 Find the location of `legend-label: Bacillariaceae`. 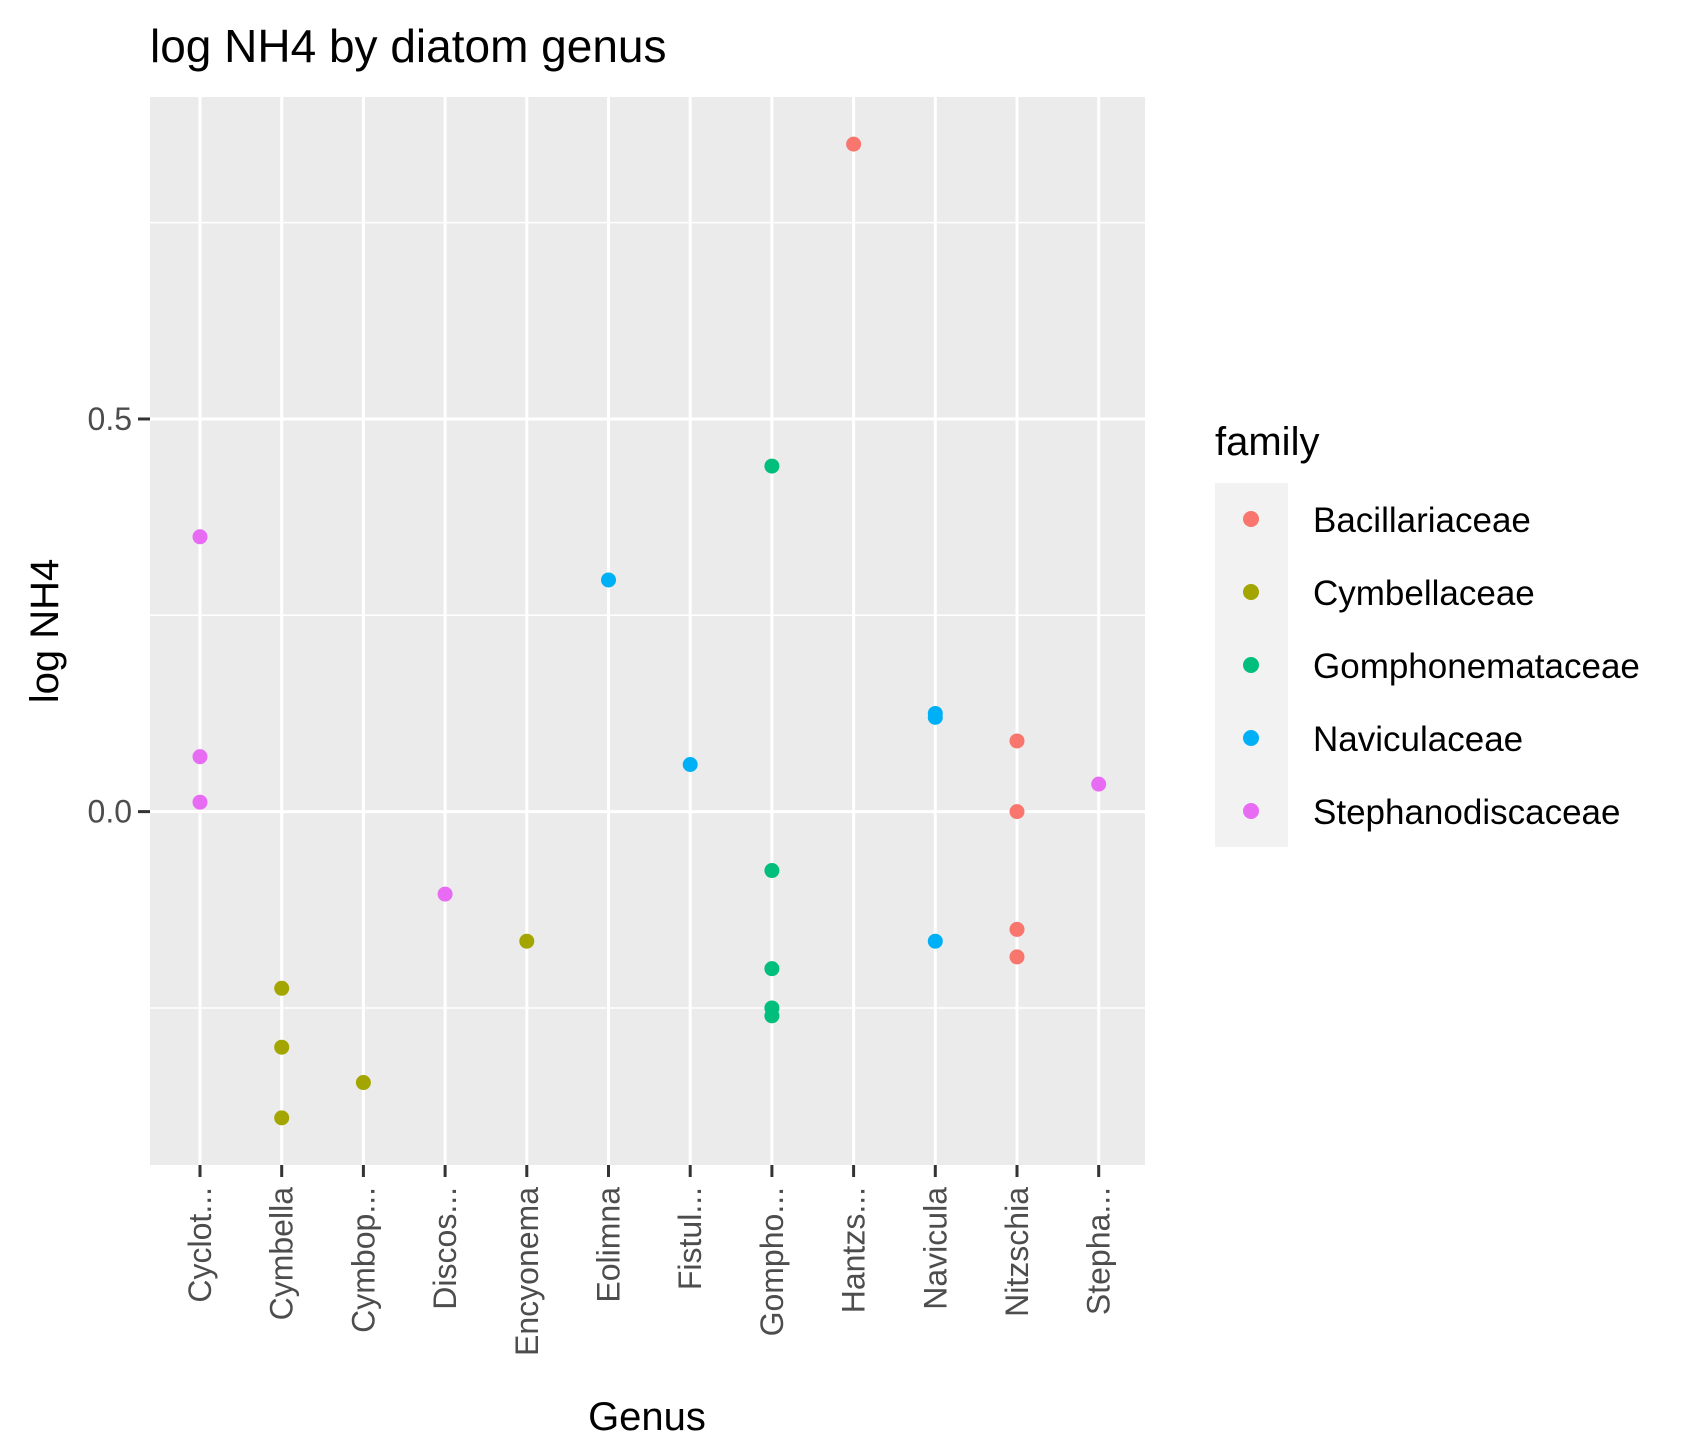

legend-label: Bacillariaceae is located at coordinates (1422, 520).